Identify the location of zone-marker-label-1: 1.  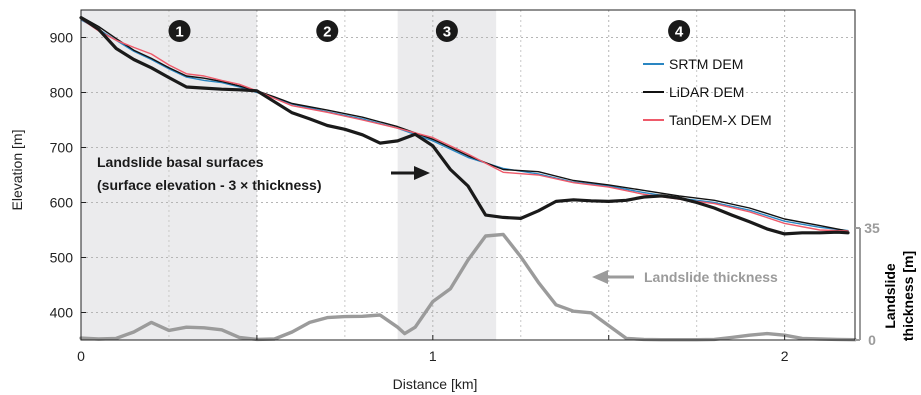
(179, 32).